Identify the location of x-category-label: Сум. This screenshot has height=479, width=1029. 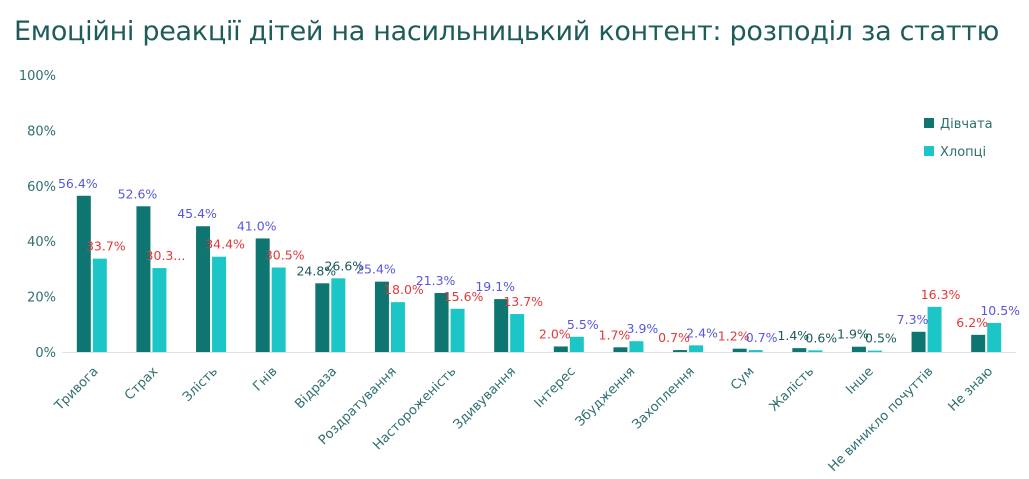
(742, 378).